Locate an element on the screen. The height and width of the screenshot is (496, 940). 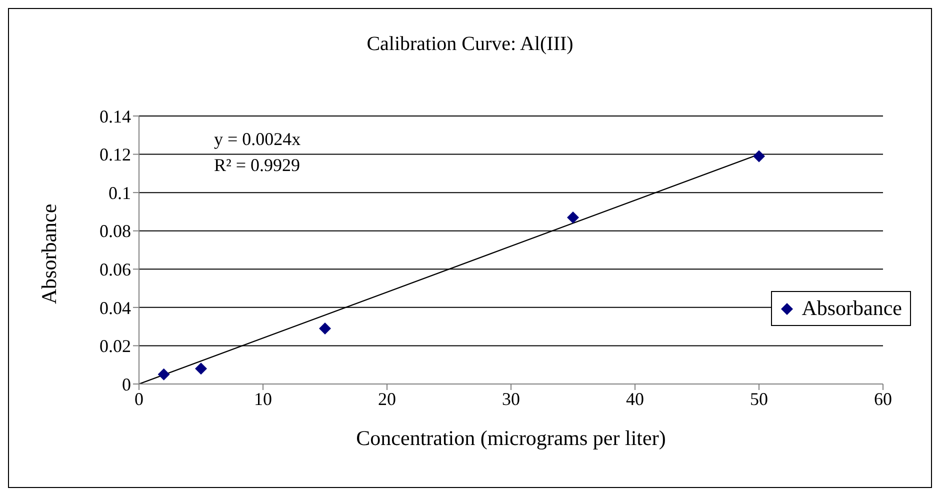
legend-label: Absorbance is located at coordinates (852, 308).